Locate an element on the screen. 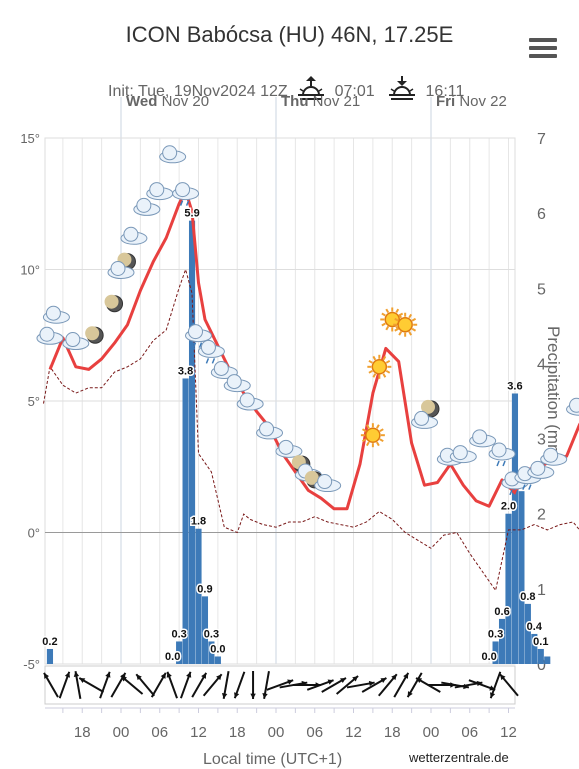 The height and width of the screenshot is (769, 579). precip-value-label: 0.6 is located at coordinates (501, 612).